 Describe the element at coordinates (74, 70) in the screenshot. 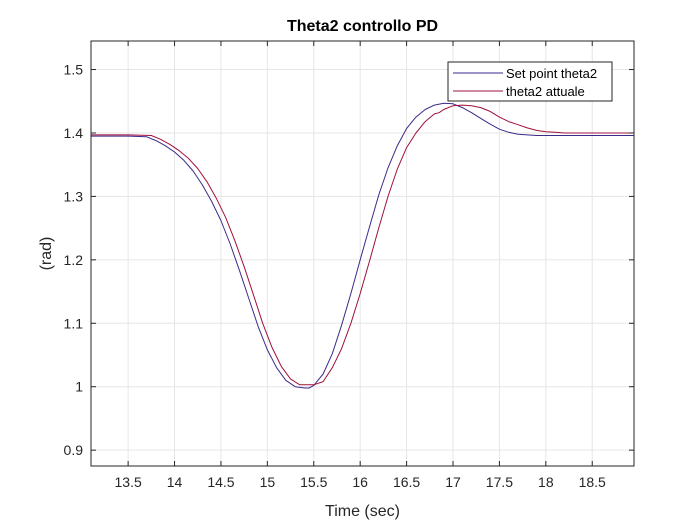

I see `y-tick-label: 1.5` at that location.